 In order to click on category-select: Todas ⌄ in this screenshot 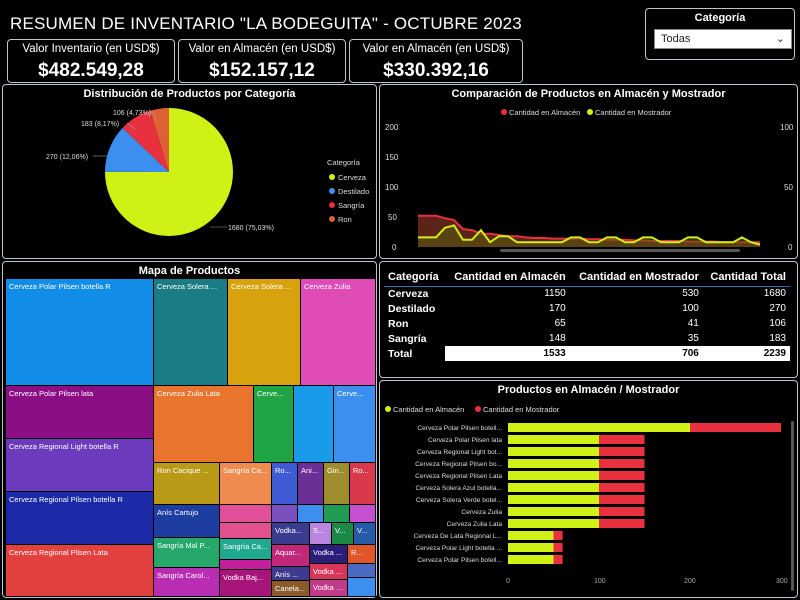, I will do `click(723, 39)`.